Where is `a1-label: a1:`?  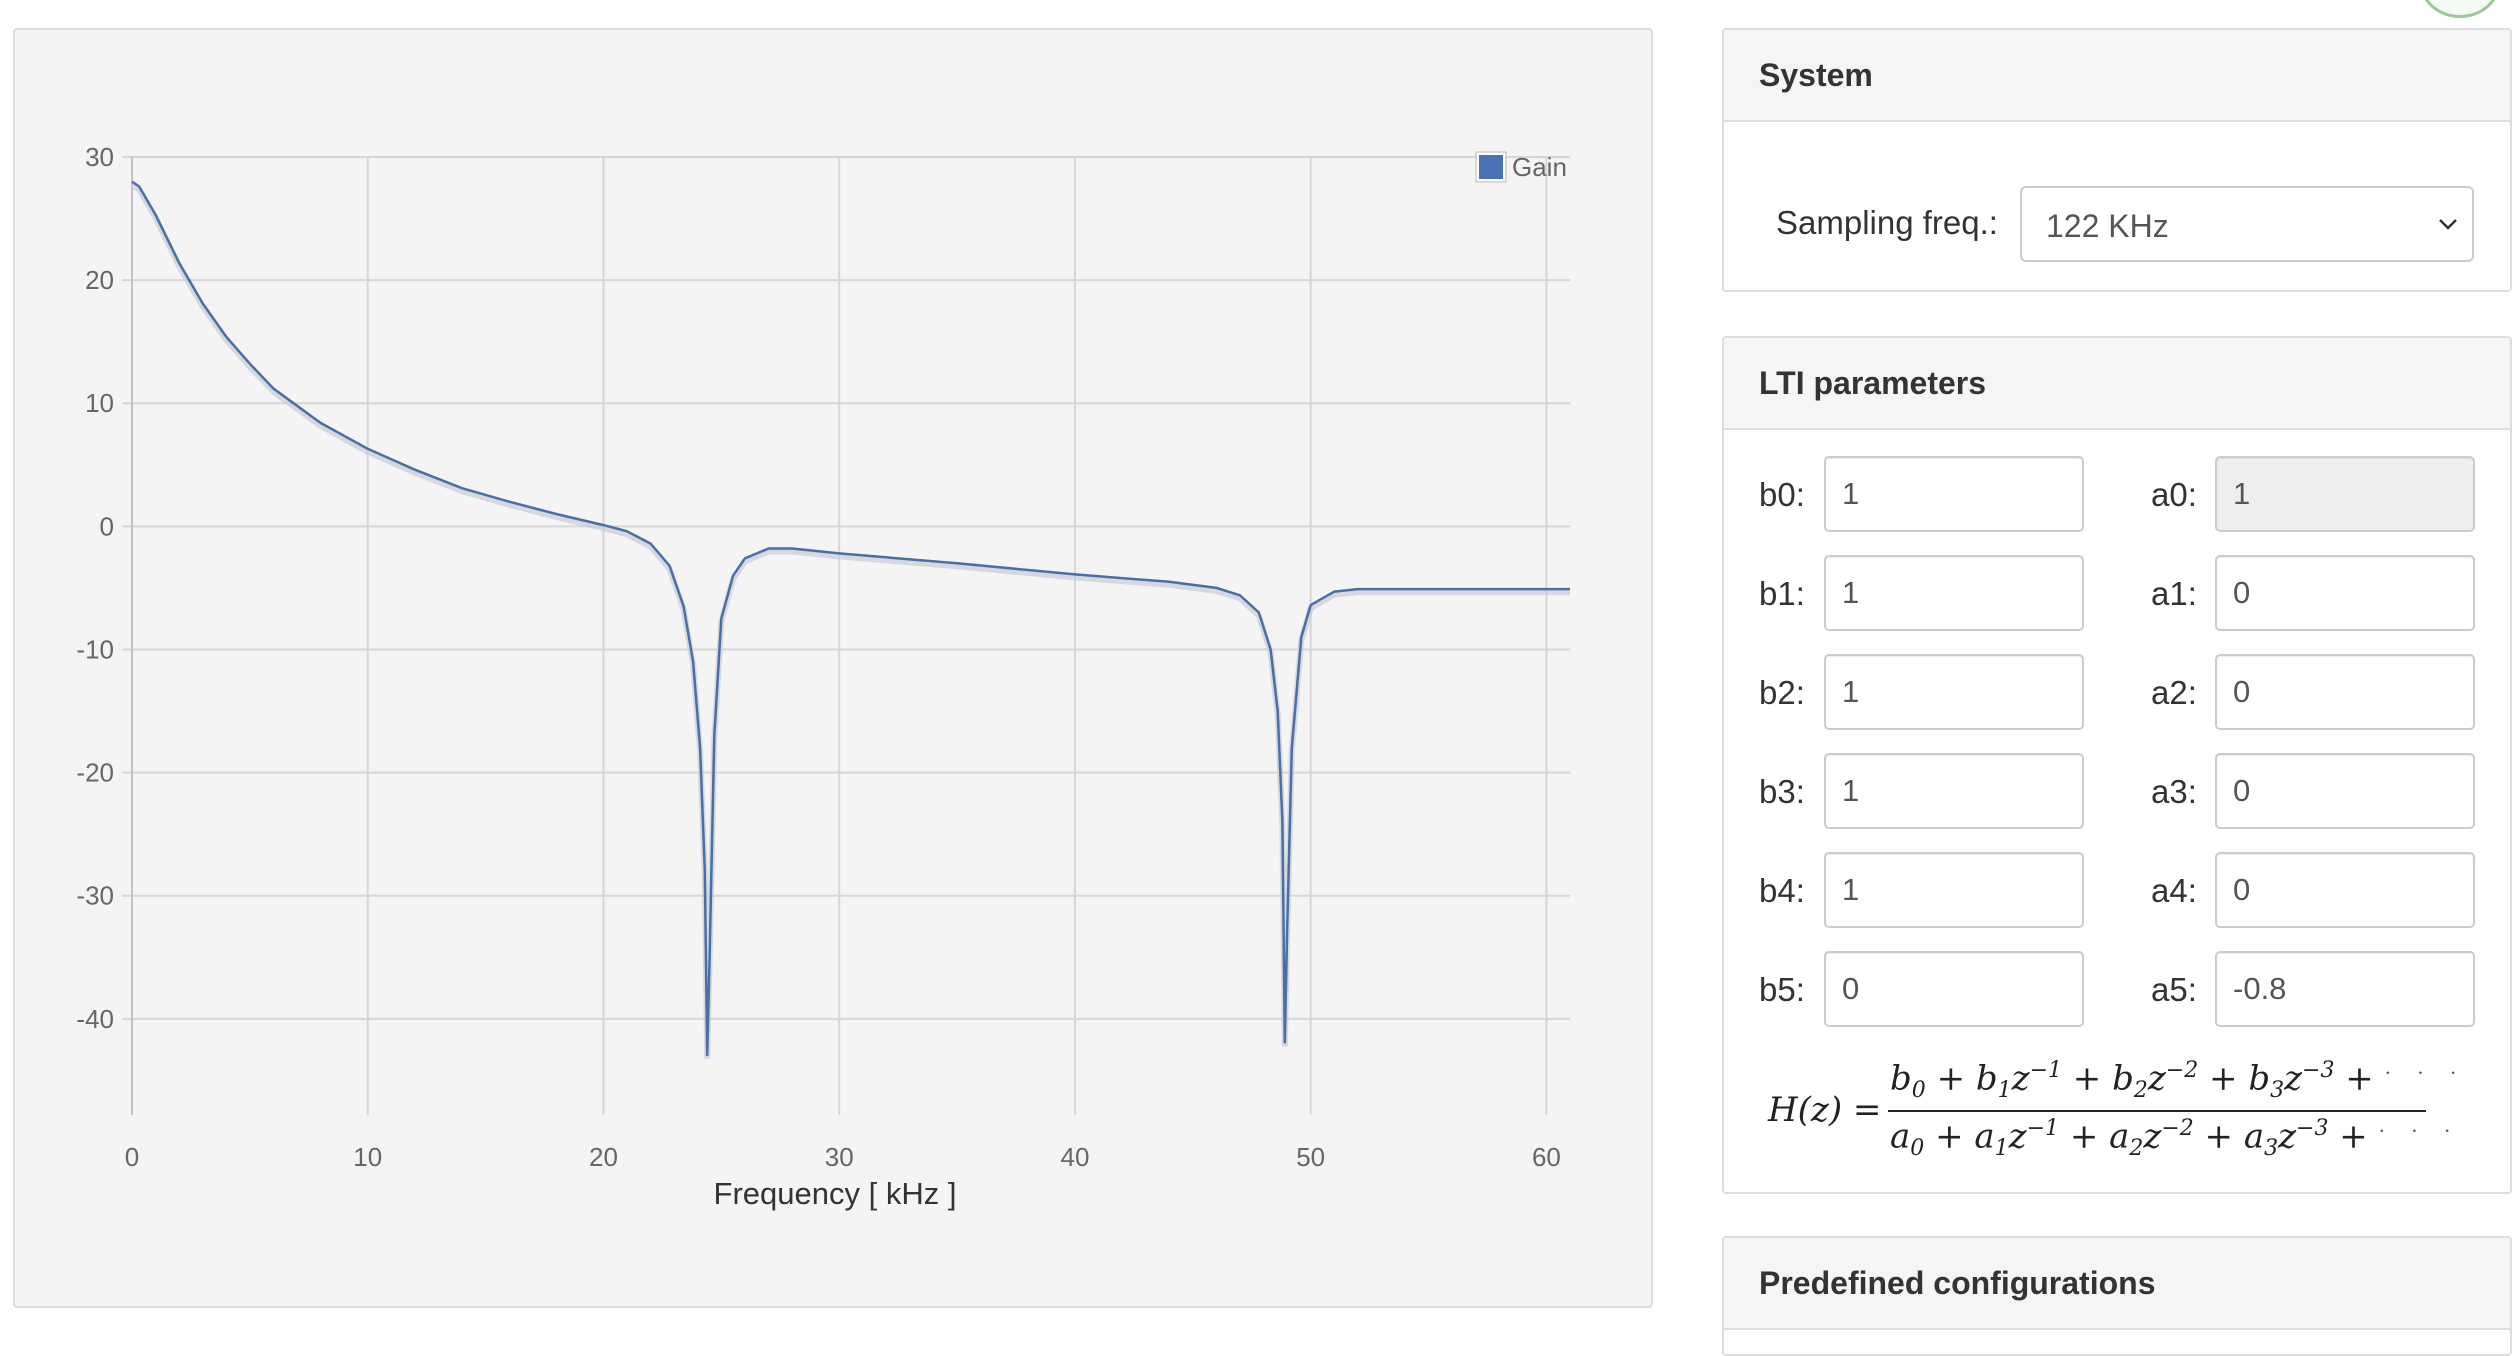 a1-label: a1: is located at coordinates (2174, 593).